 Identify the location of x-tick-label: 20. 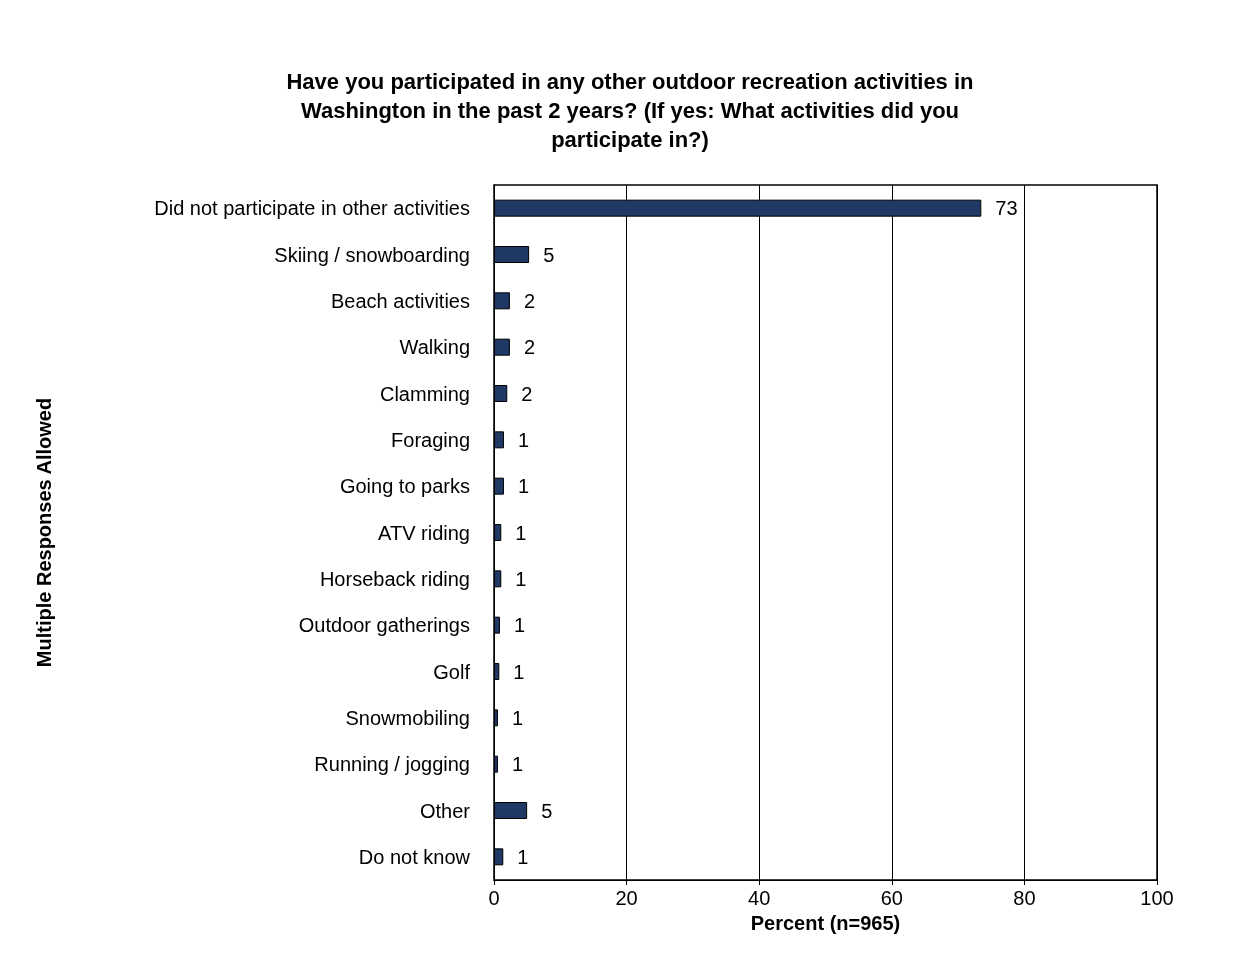
(626, 898).